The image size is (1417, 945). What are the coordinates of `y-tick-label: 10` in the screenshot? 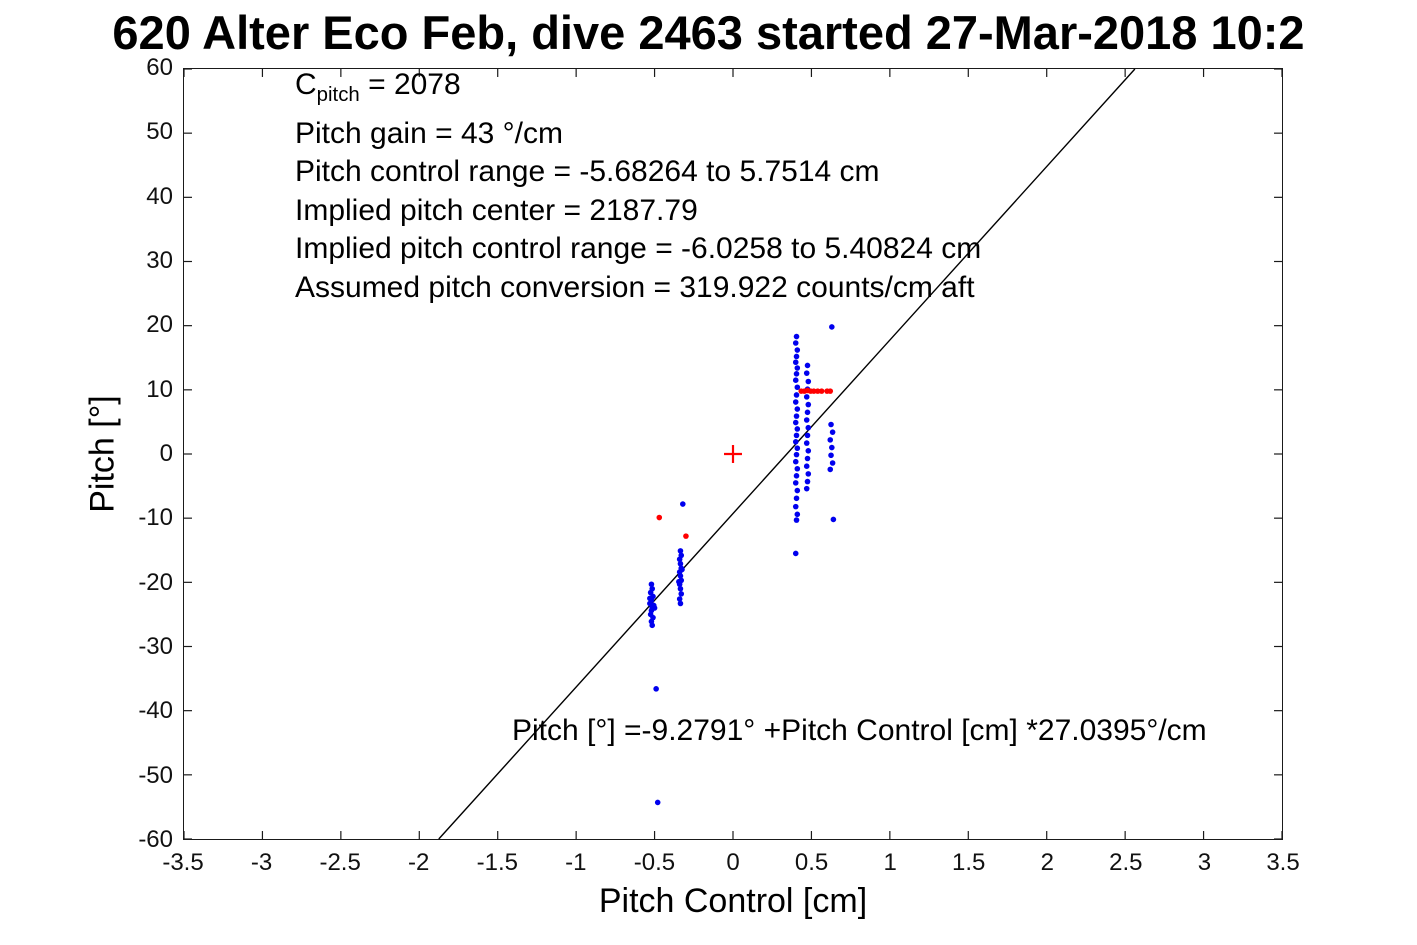 It's located at (159, 389).